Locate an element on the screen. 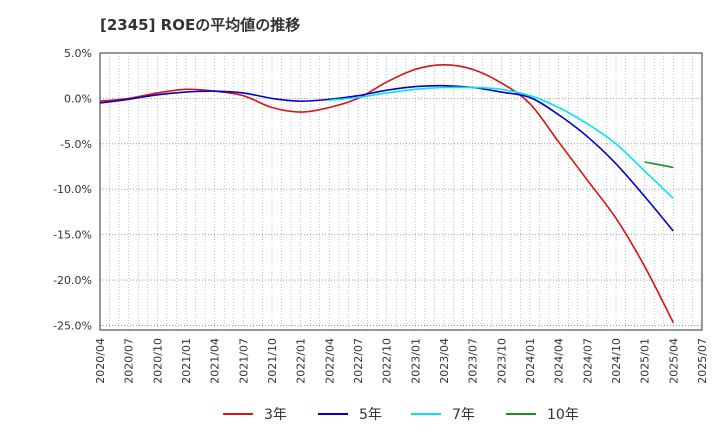  x-tick-label: 2021/01 is located at coordinates (186, 361).